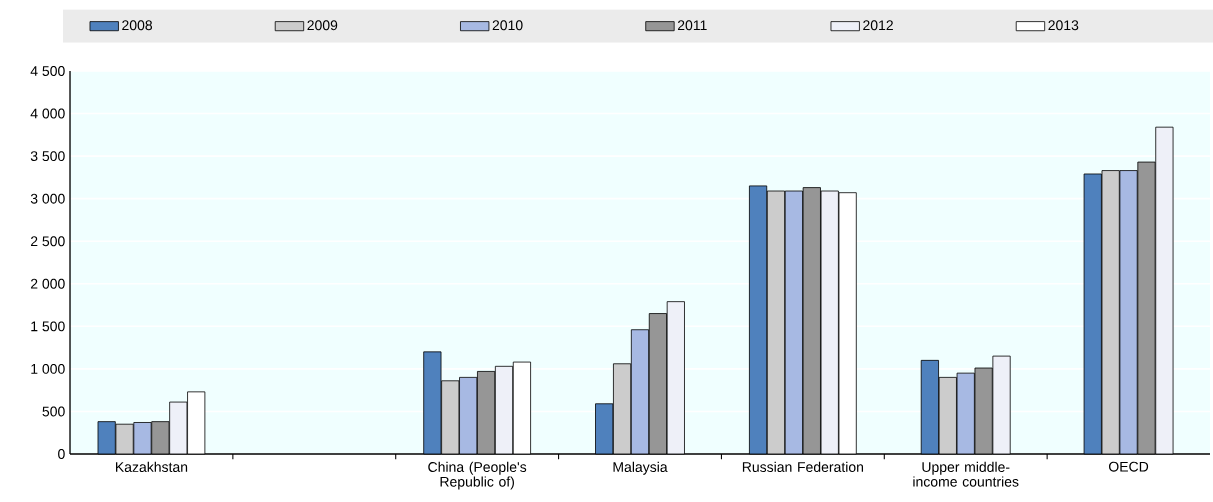 The image size is (1213, 502). I want to click on y-tick-label: 4 500, so click(47, 71).